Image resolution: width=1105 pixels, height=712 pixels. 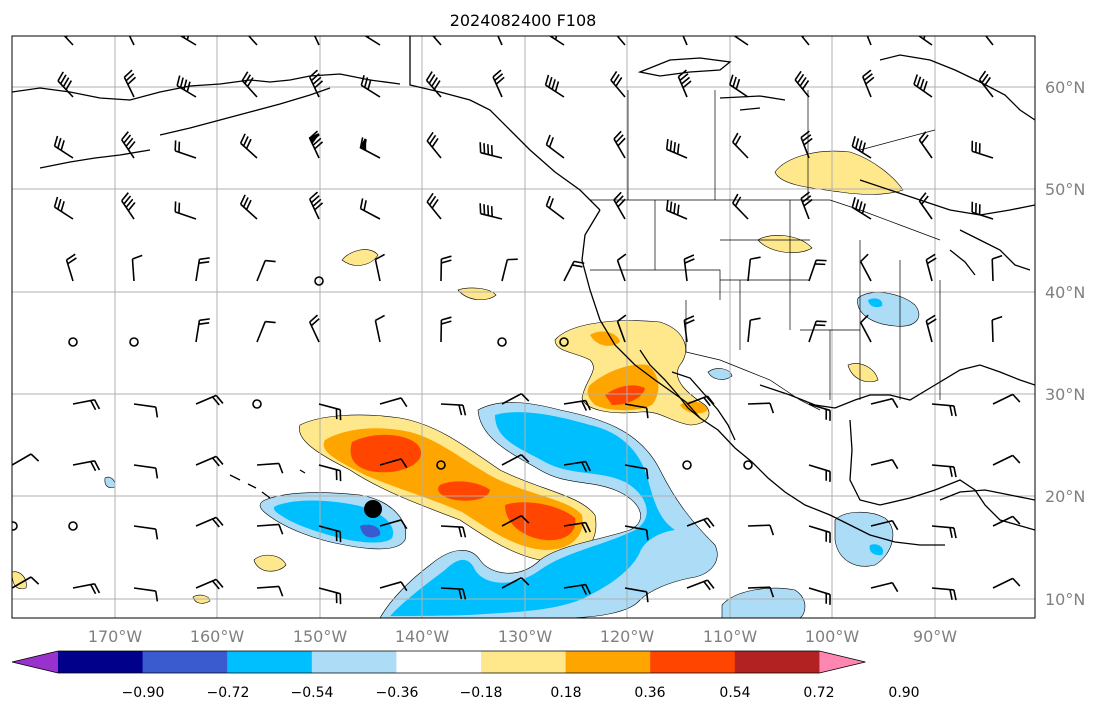 What do you see at coordinates (627, 636) in the screenshot?
I see `lon-label: 120°W` at bounding box center [627, 636].